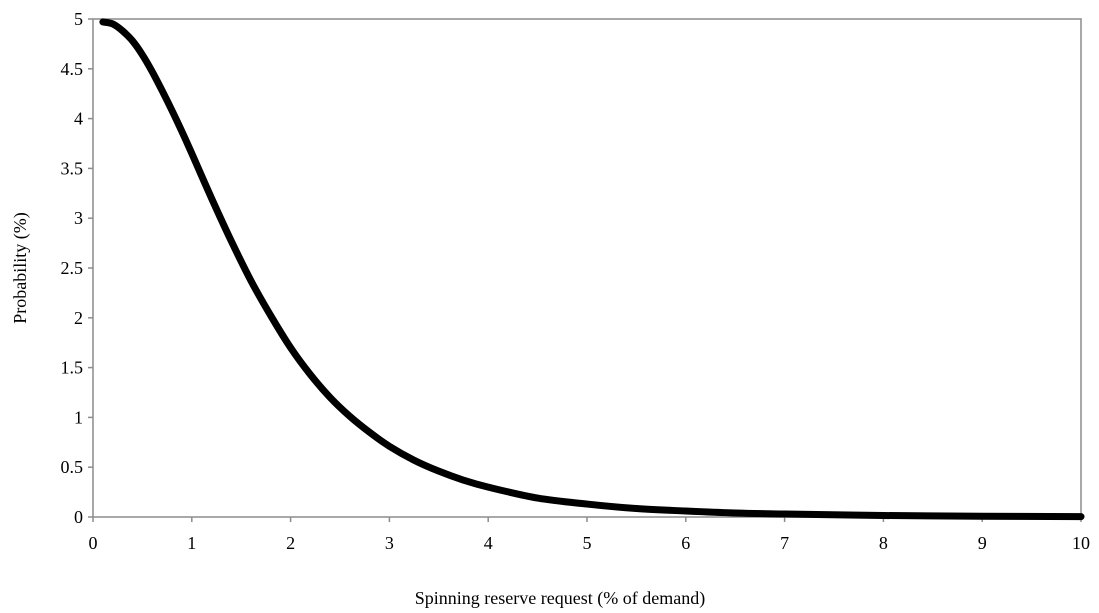 The height and width of the screenshot is (613, 1099). What do you see at coordinates (20, 267) in the screenshot?
I see `y-axis-title: Probability (%)` at bounding box center [20, 267].